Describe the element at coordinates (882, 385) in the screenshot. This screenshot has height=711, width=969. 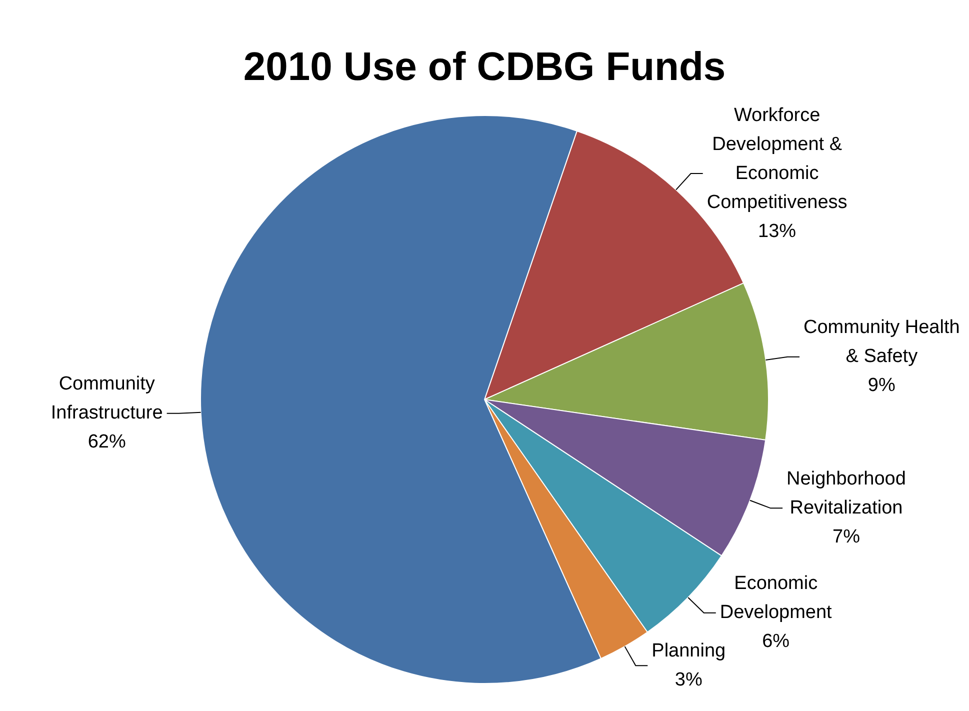
I see `data-label: 9%` at that location.